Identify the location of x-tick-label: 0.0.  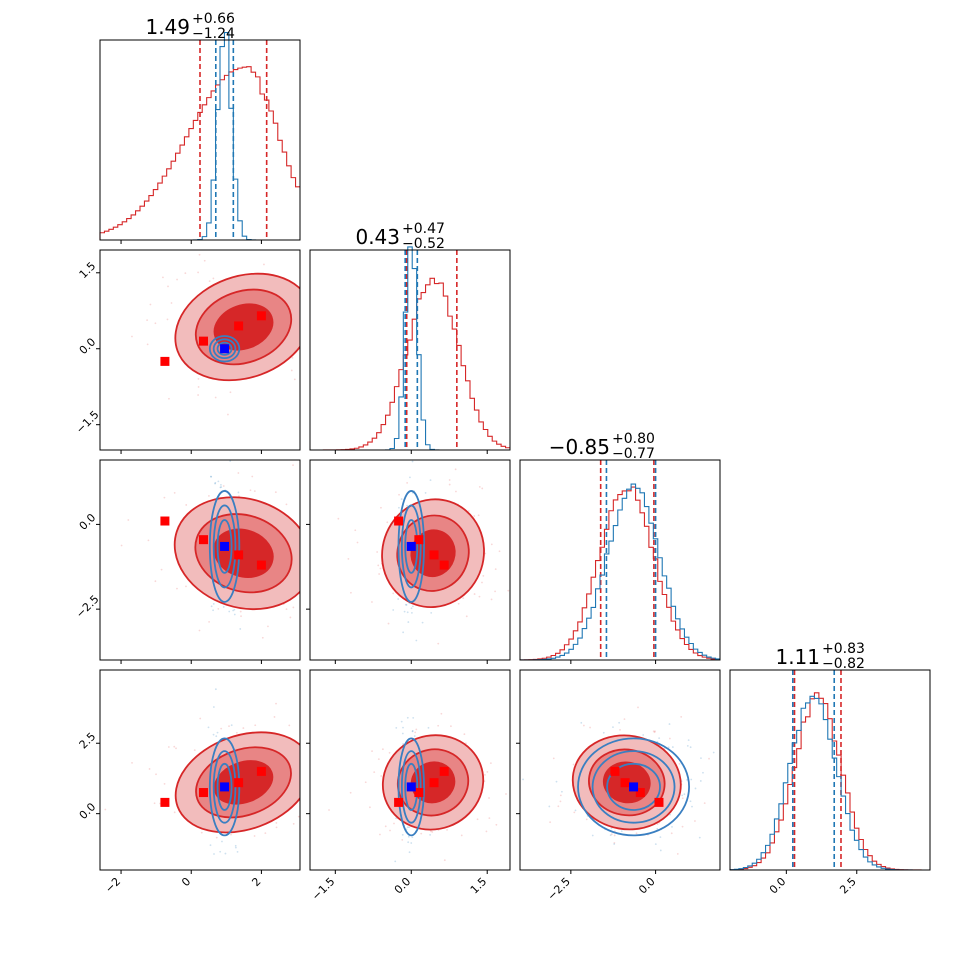
(647, 886).